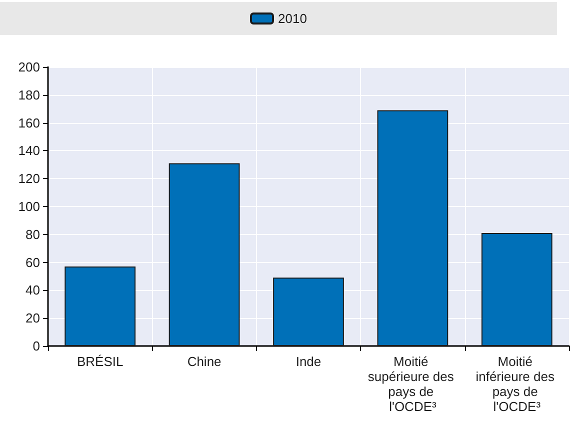  I want to click on y-tick-label: 60, so click(33, 262).